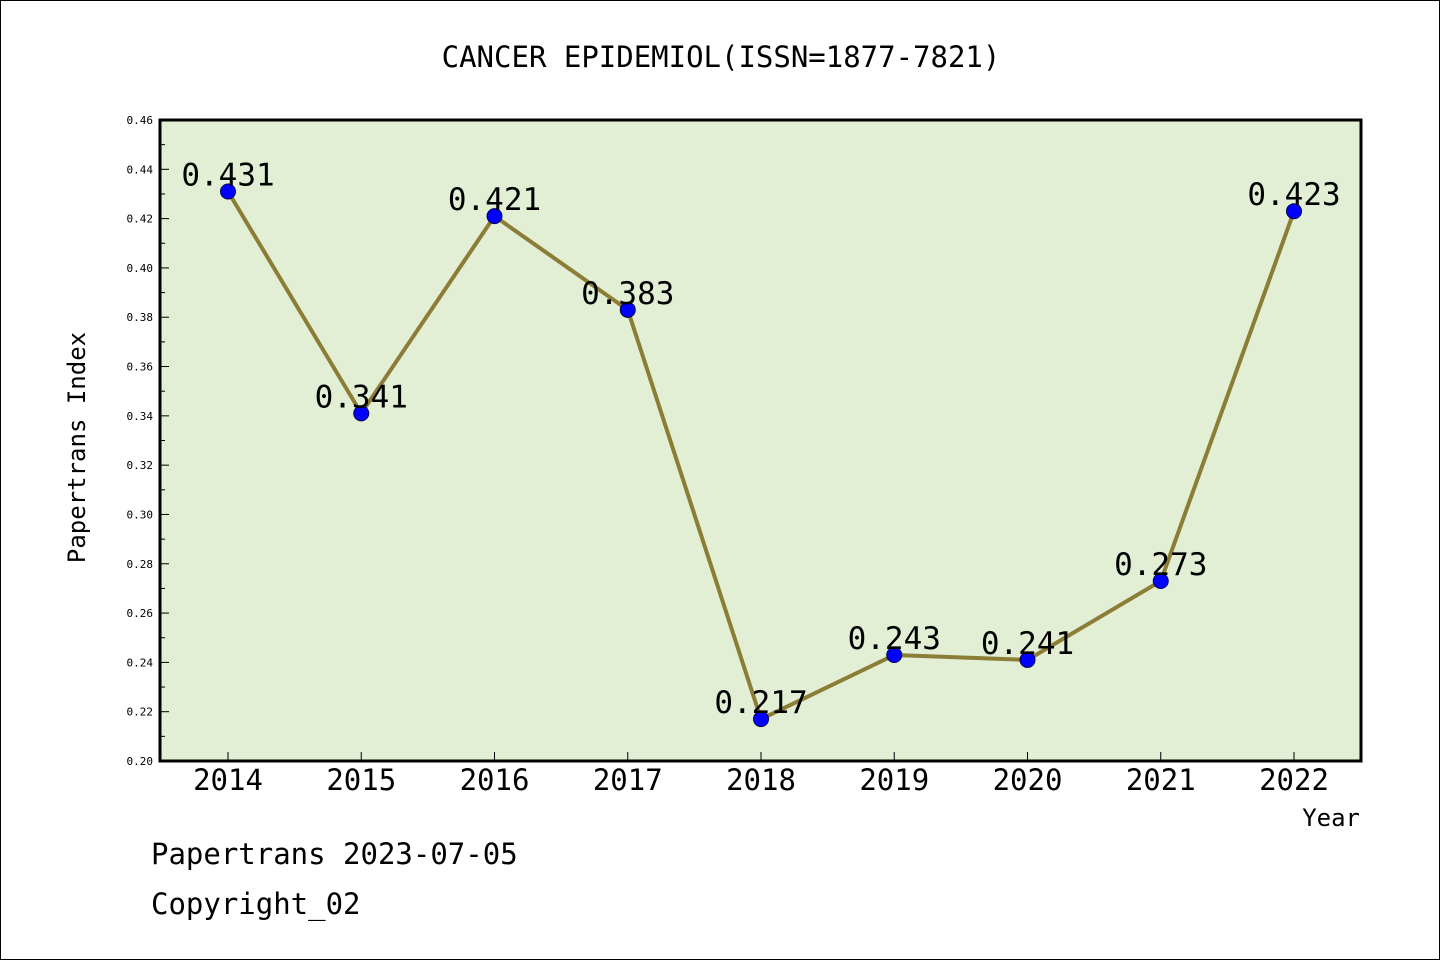 This screenshot has width=1440, height=964. I want to click on y-tick-label: 0.38, so click(140, 317).